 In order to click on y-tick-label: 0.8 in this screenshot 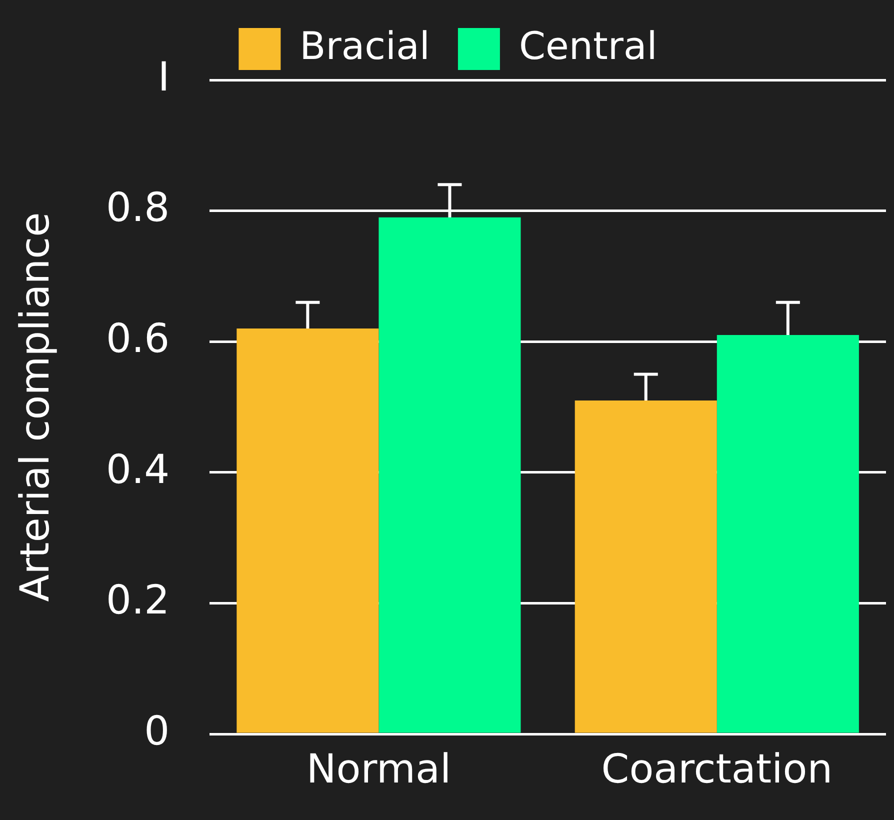, I will do `click(138, 208)`.